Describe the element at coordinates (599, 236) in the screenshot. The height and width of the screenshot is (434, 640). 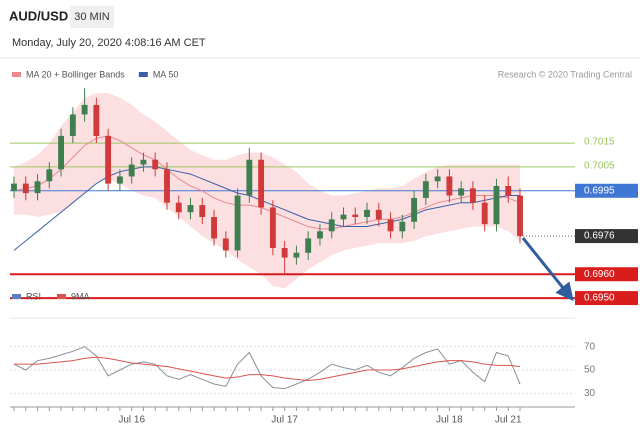
I see `level-label: 0.6976` at that location.